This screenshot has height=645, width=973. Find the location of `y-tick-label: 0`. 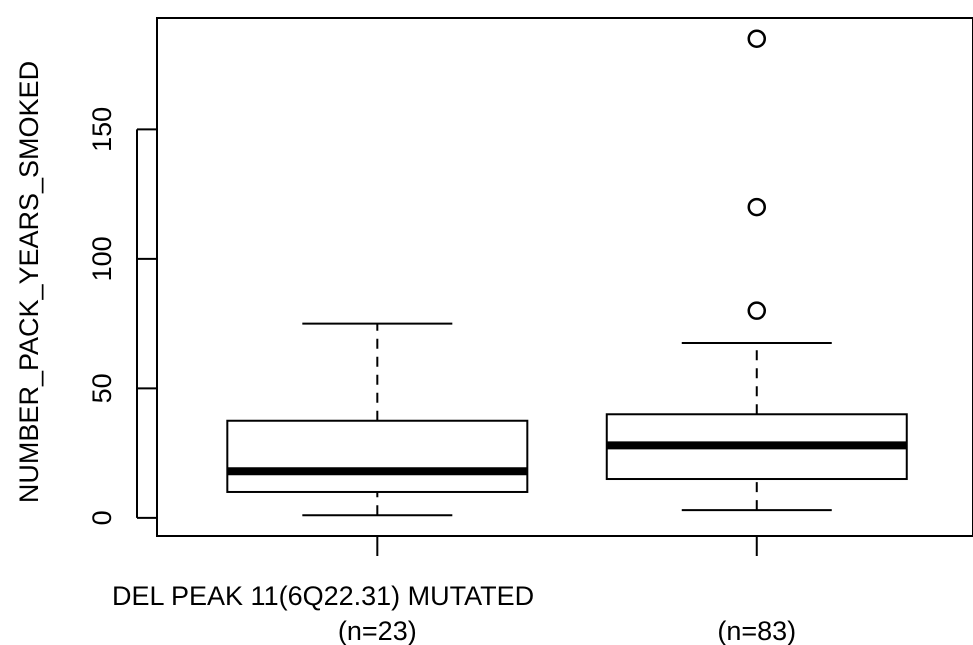

y-tick-label: 0 is located at coordinates (102, 517).